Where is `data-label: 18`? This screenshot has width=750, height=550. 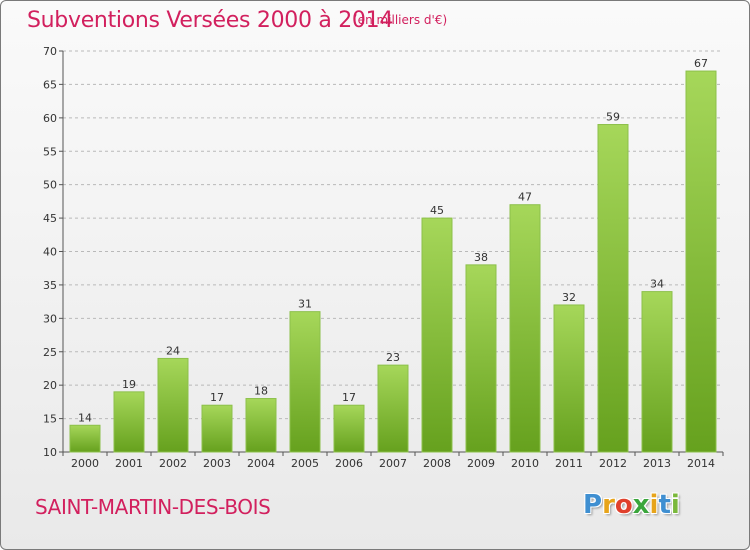
data-label: 18 is located at coordinates (261, 391).